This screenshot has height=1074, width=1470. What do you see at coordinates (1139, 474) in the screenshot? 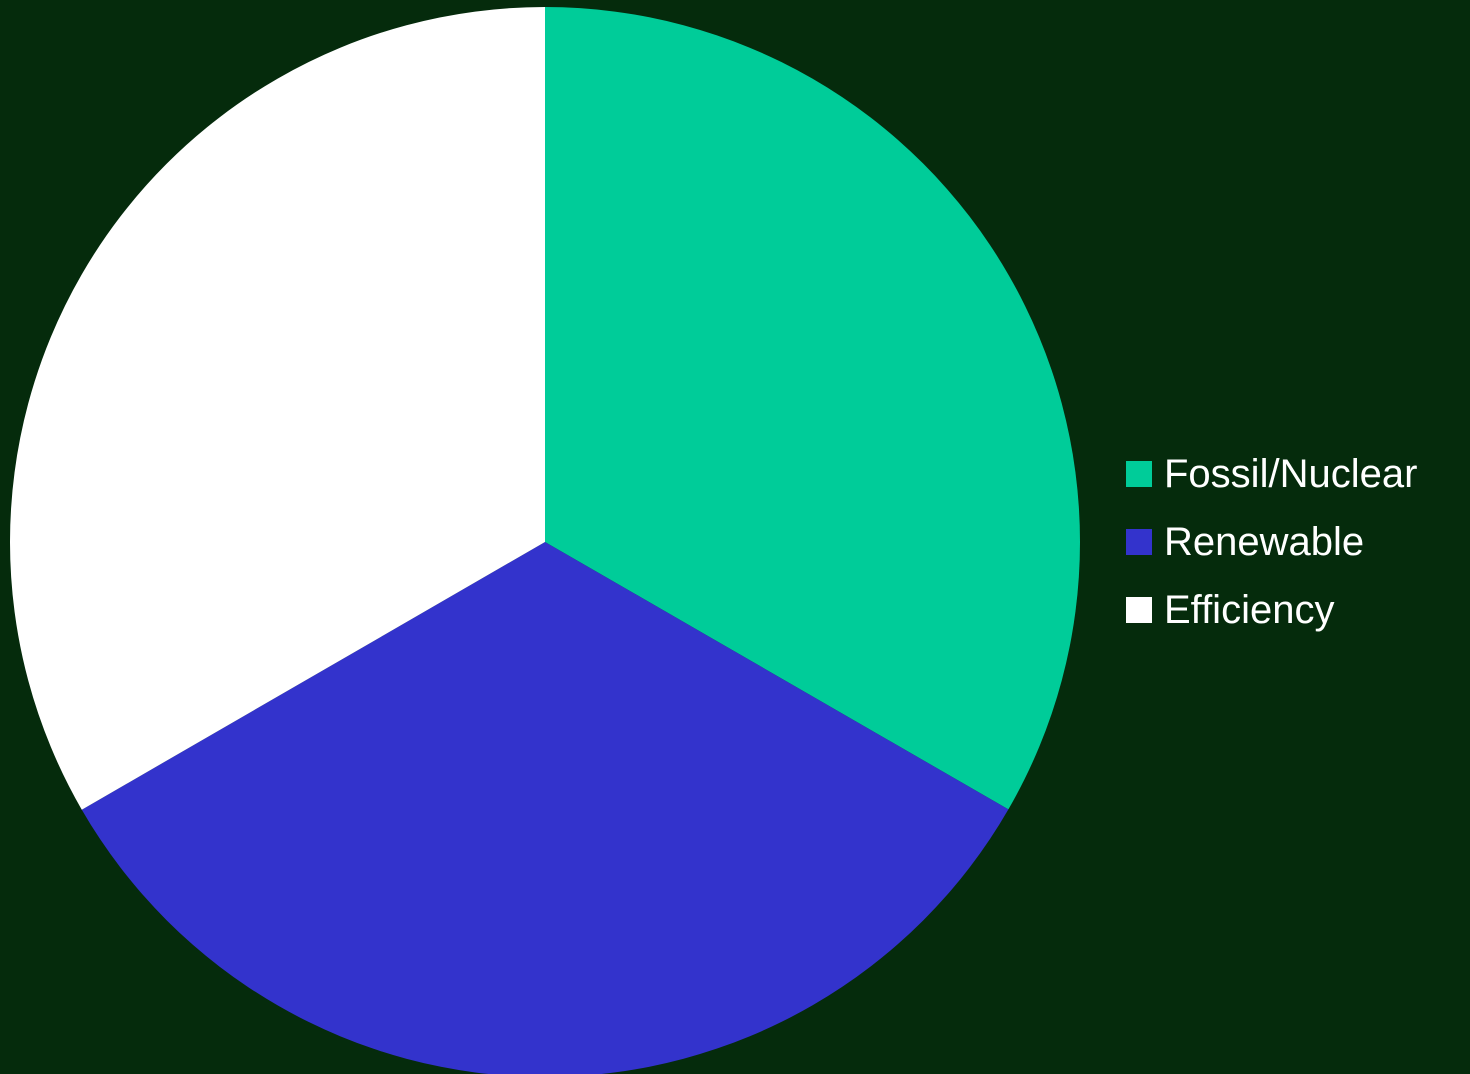
I see `legend-swatch-fossil-nuclear` at bounding box center [1139, 474].